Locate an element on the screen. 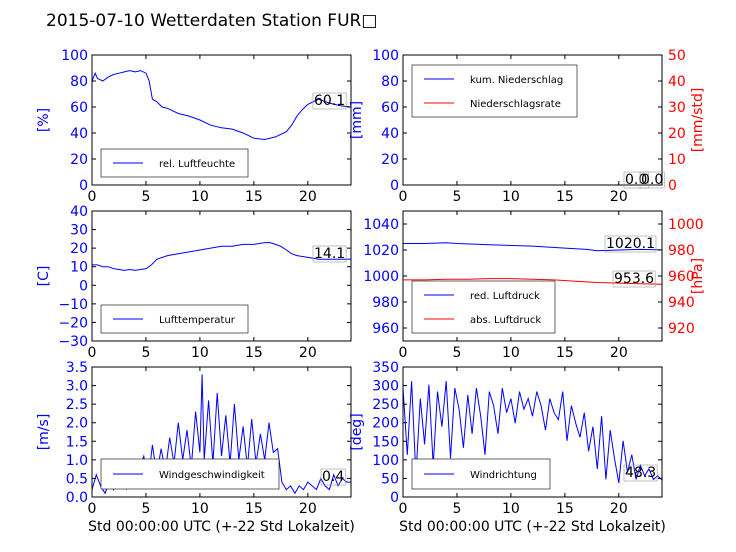 The width and height of the screenshot is (736, 552). y-axis-label-humidity: [%] is located at coordinates (44, 120).